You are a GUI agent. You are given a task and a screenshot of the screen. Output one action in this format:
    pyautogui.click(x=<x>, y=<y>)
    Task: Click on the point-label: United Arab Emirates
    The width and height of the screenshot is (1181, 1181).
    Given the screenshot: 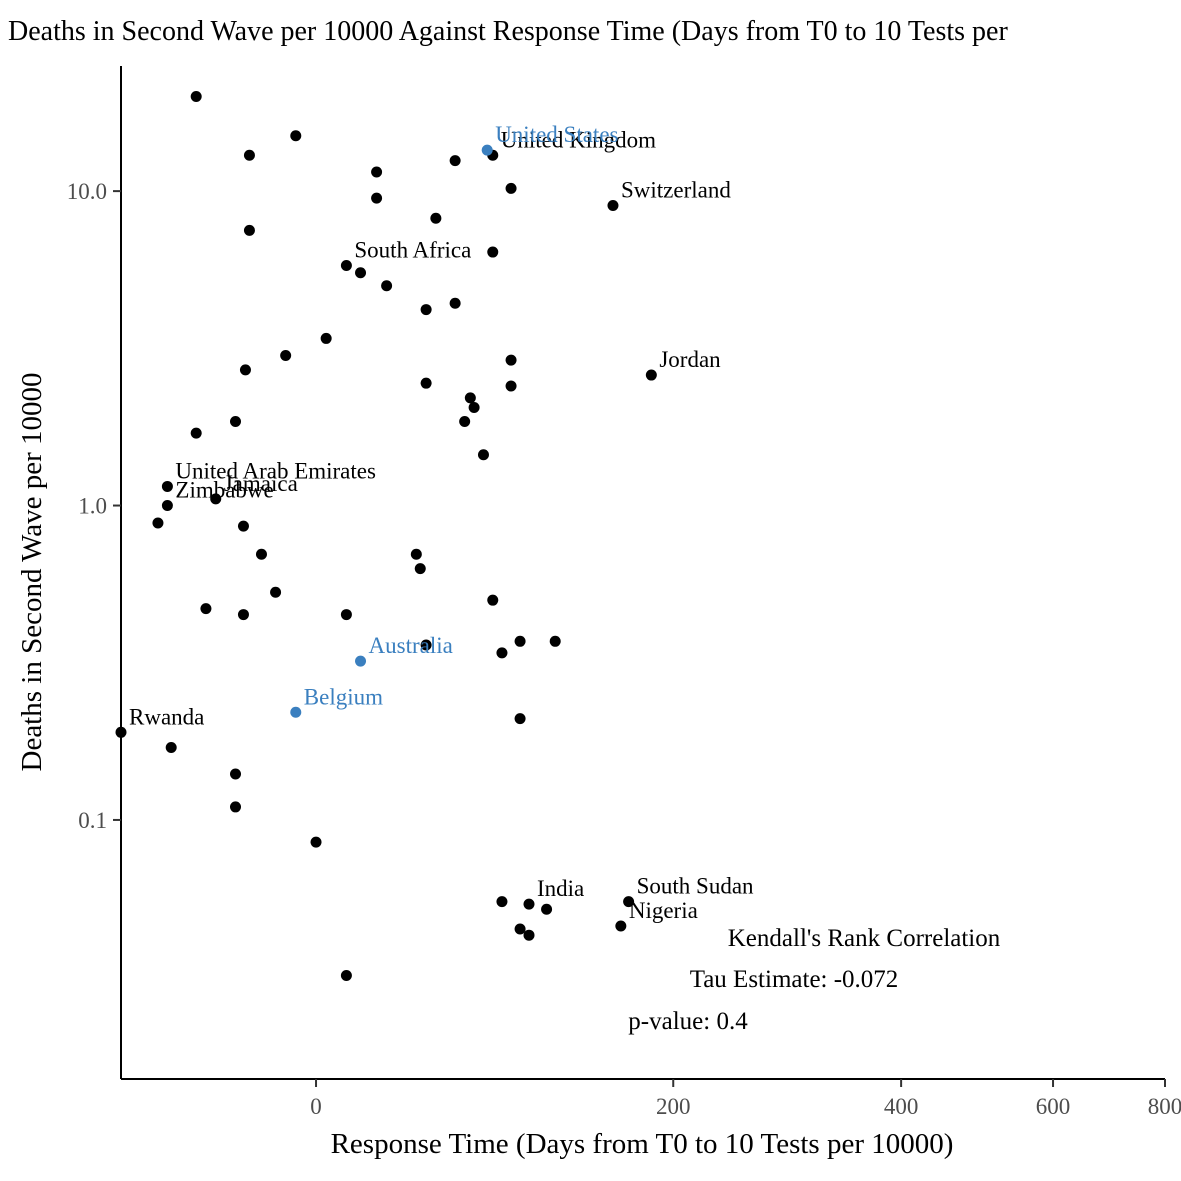 What is the action you would take?
    pyautogui.click(x=275, y=470)
    